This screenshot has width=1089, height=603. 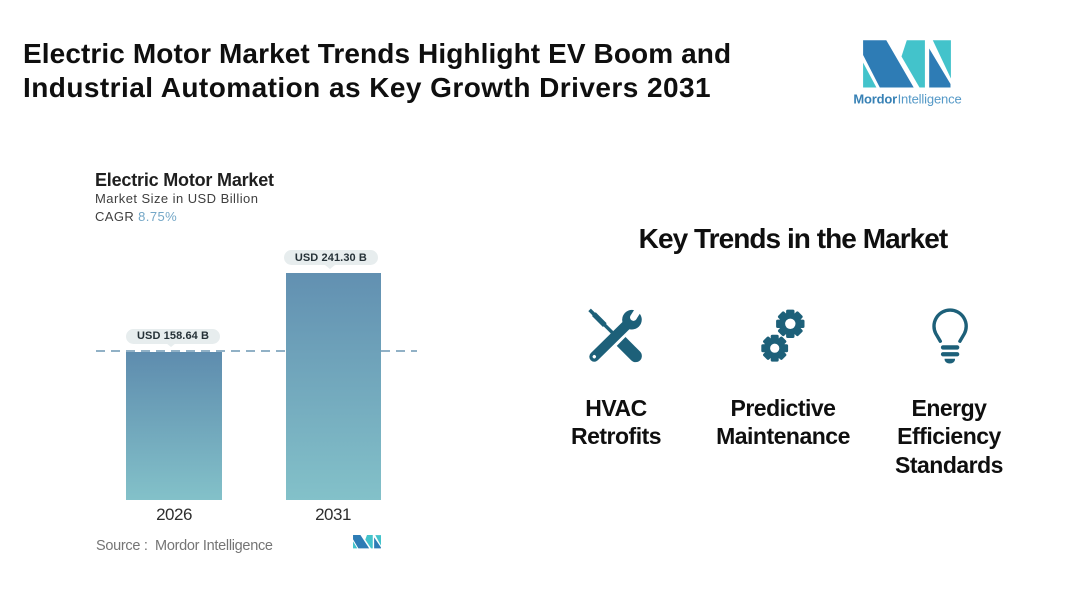 I want to click on svg-text: Mordor, so click(x=875, y=99).